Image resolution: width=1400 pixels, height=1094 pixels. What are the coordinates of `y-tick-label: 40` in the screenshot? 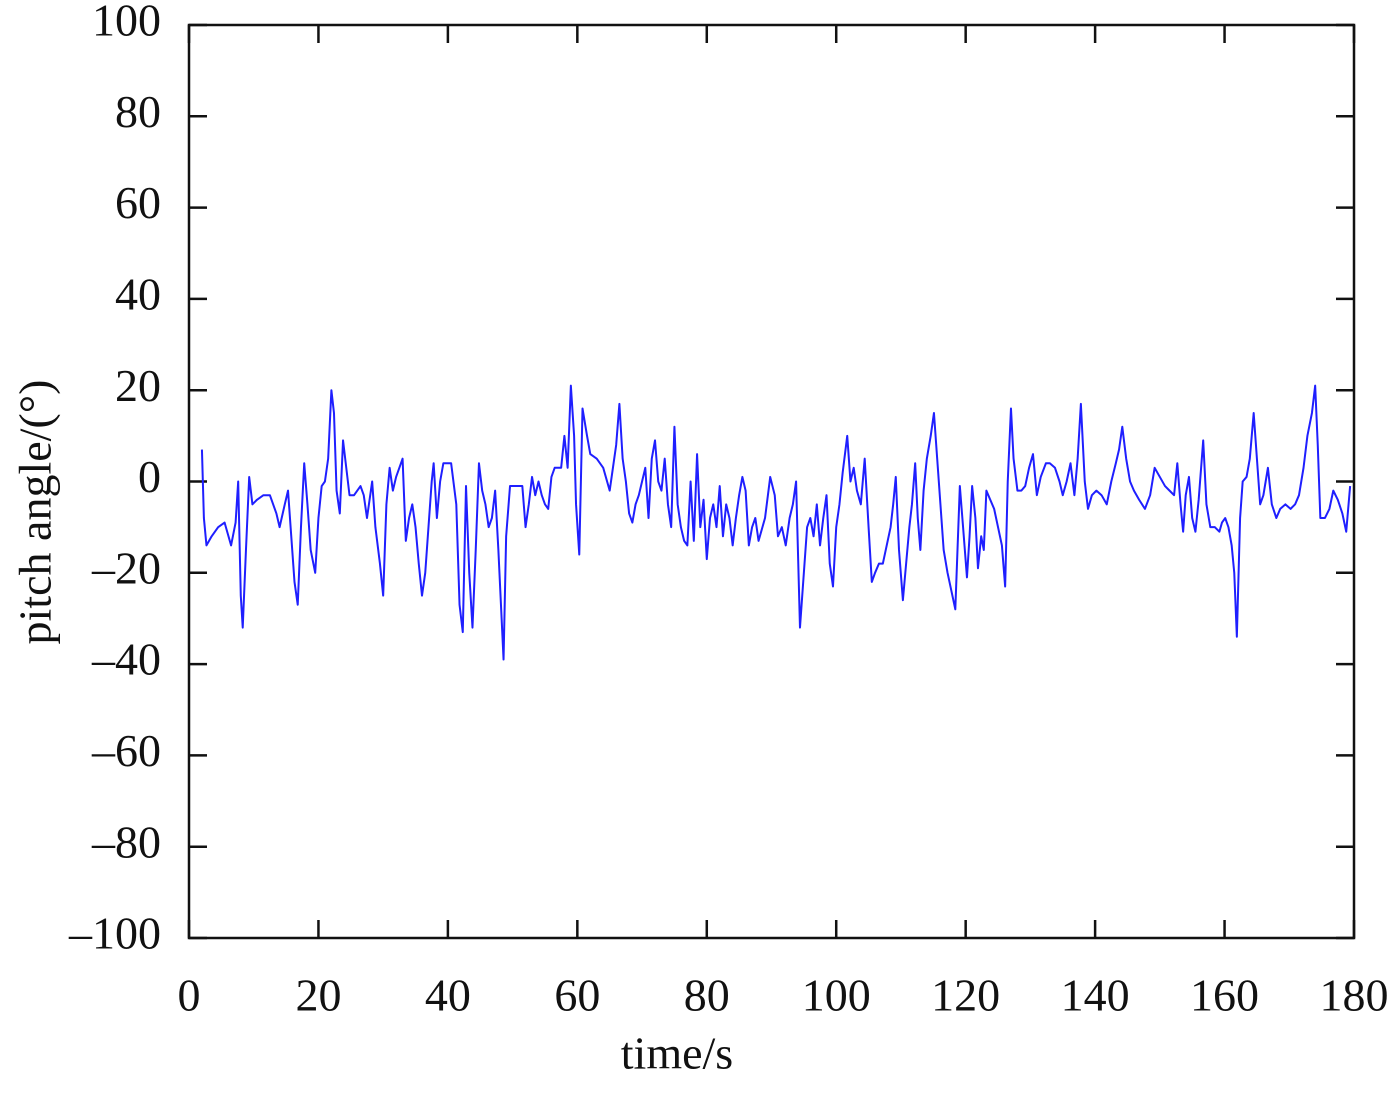 It's located at (138, 293).